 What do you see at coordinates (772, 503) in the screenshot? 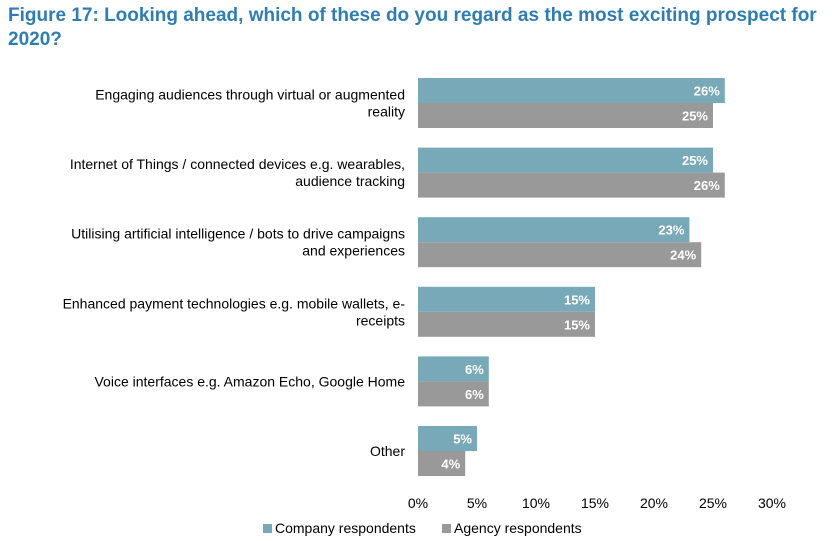
I see `x-tick-label: 30%` at bounding box center [772, 503].